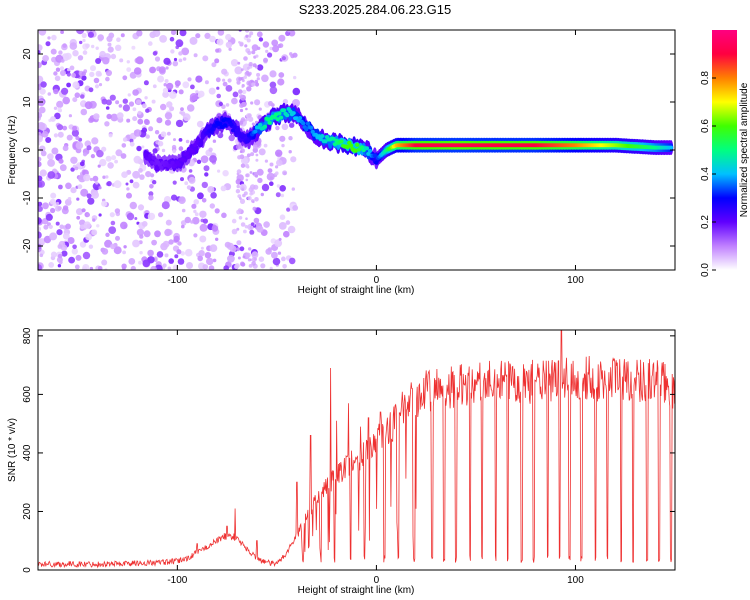 The width and height of the screenshot is (750, 600). I want to click on colorbar-gradient, so click(724, 150).